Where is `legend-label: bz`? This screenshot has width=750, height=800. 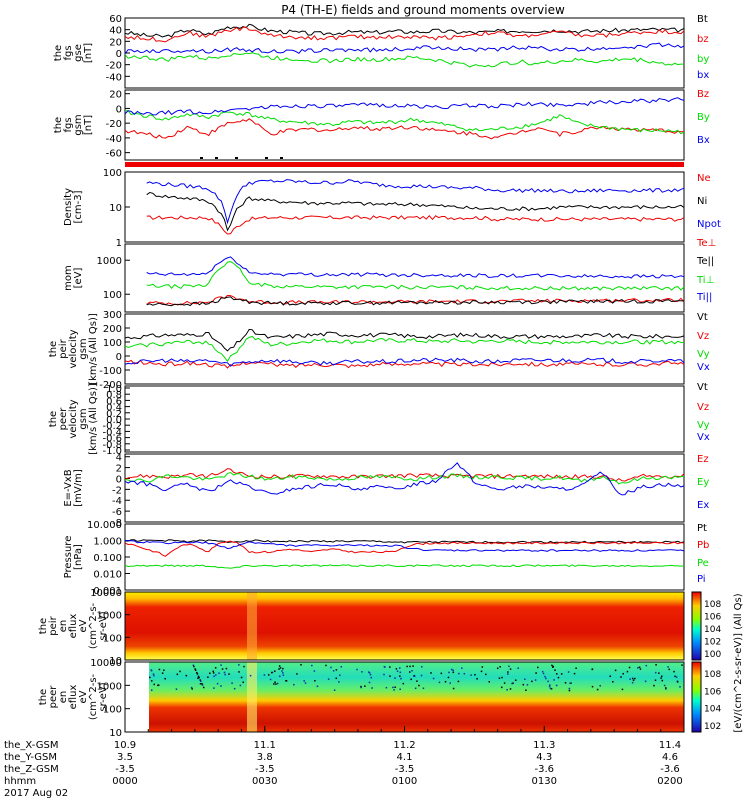
legend-label: bz is located at coordinates (703, 39).